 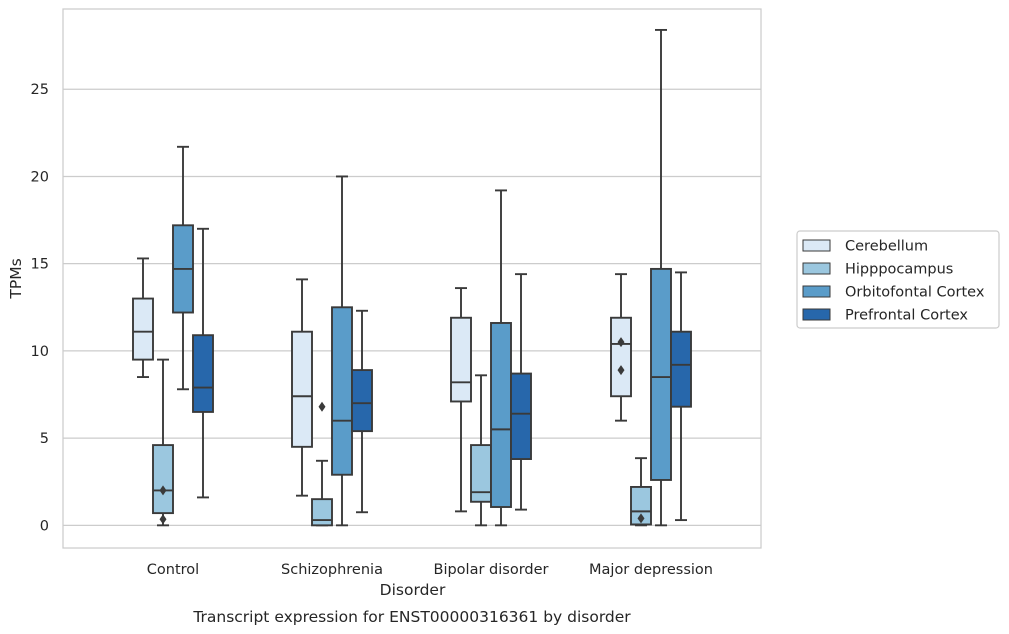 What do you see at coordinates (173, 570) in the screenshot?
I see `x-tick-label: Control` at bounding box center [173, 570].